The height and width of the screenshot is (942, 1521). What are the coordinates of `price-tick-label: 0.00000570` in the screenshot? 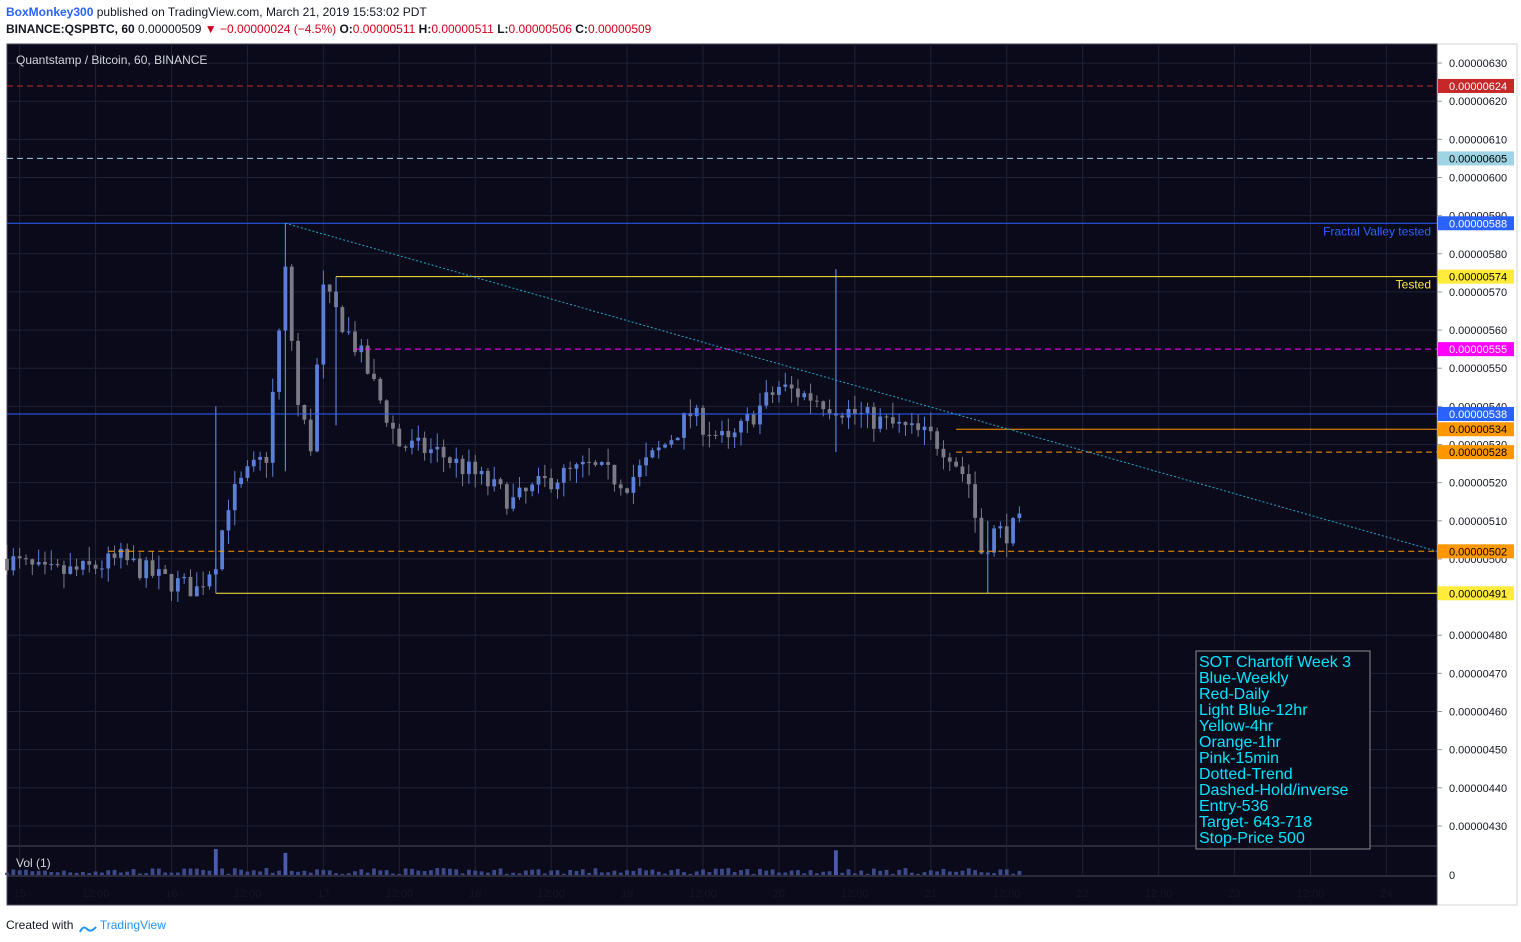 It's located at (1478, 293).